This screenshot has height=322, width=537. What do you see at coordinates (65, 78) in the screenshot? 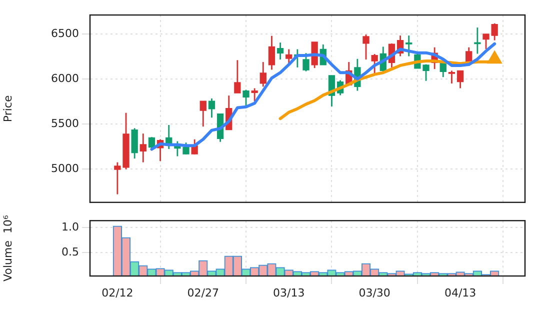
I see `y-tick-label: 6000` at bounding box center [65, 78].